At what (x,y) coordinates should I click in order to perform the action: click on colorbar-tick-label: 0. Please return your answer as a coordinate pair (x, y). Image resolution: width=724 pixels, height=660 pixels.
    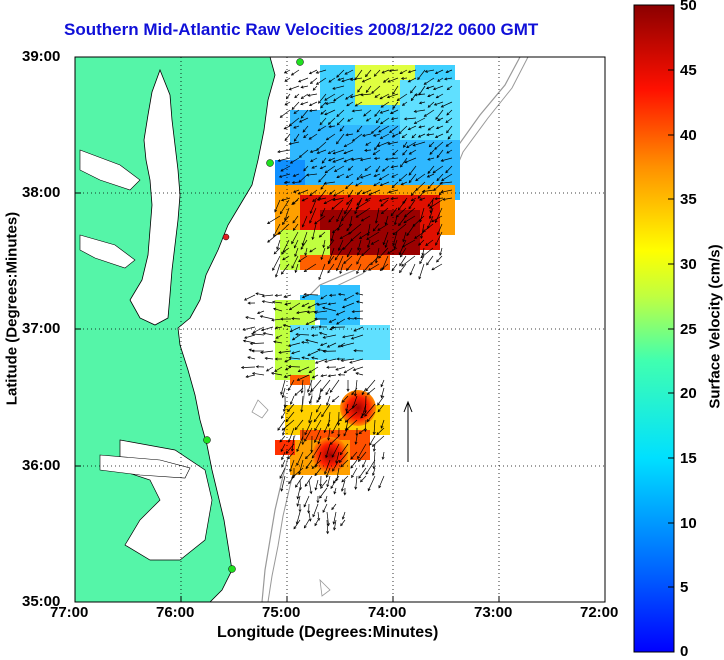
    Looking at the image, I should click on (684, 651).